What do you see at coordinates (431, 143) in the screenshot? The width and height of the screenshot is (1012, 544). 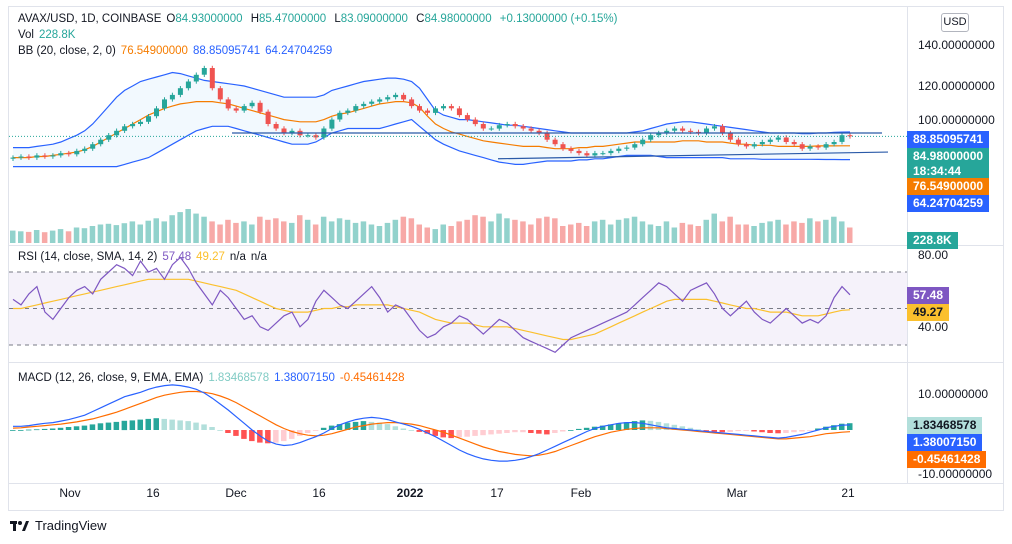 I see `bb-lower-line` at bounding box center [431, 143].